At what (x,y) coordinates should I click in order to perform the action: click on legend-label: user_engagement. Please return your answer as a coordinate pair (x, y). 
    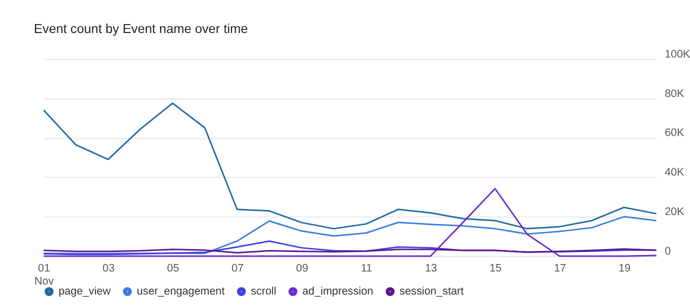
    Looking at the image, I should click on (180, 292).